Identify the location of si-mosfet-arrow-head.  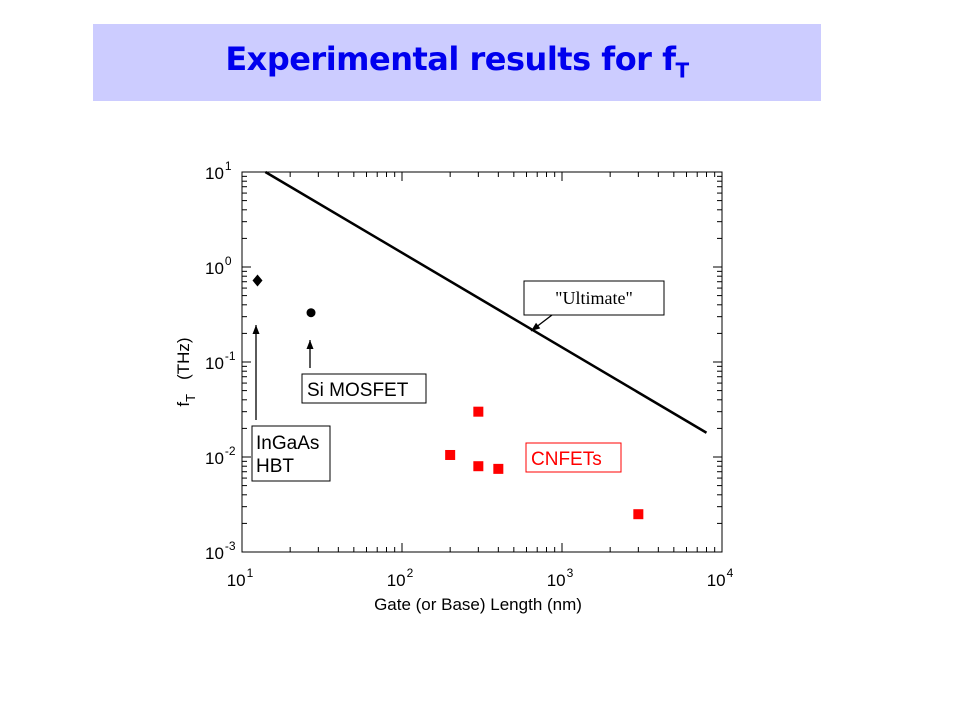
(310, 344).